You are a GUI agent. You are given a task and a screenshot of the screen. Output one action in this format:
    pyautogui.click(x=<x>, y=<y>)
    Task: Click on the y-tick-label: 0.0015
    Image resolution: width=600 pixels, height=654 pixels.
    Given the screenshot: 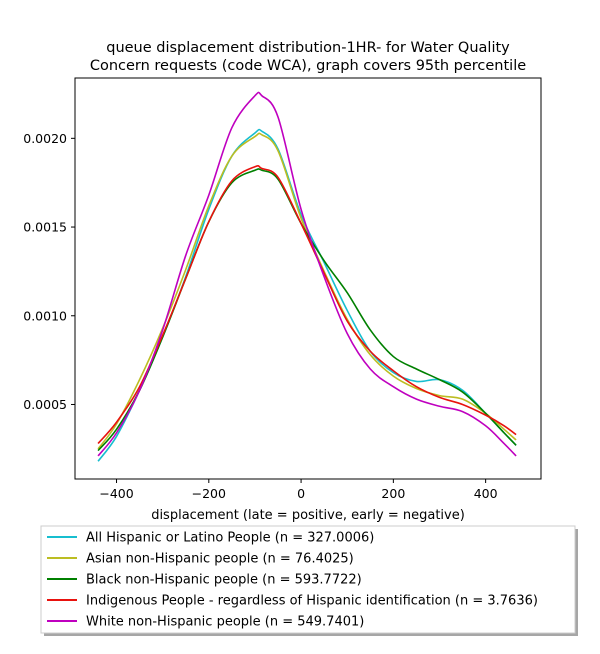 What is the action you would take?
    pyautogui.click(x=45, y=227)
    